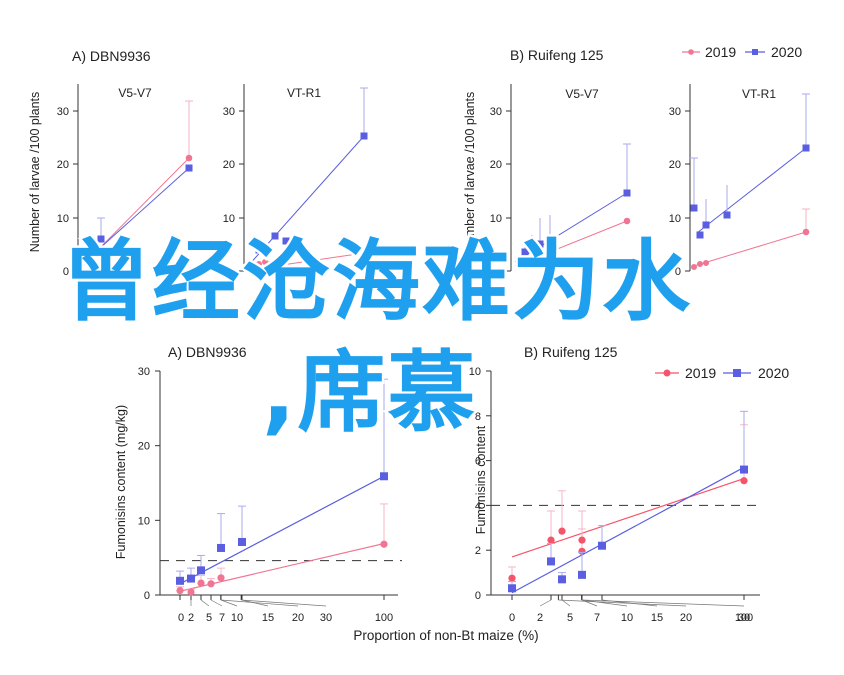 Image resolution: width=844 pixels, height=675 pixels. I want to click on y-tick-label: 8, so click(478, 417).